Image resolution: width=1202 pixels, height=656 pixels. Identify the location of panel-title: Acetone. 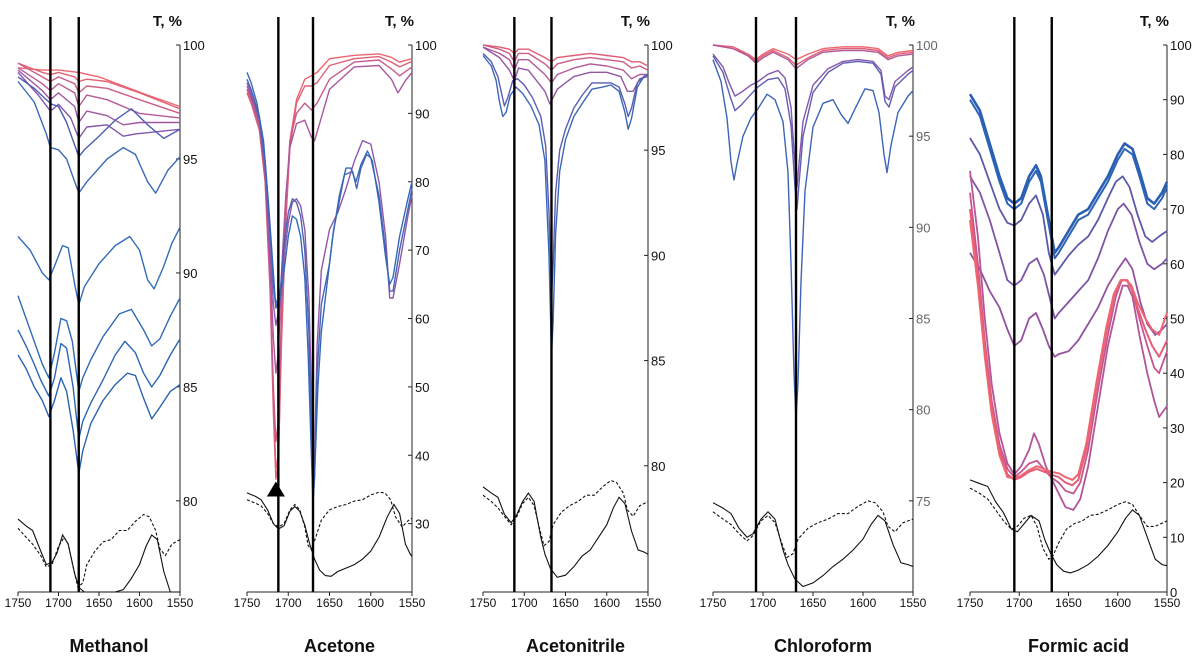
(339, 646).